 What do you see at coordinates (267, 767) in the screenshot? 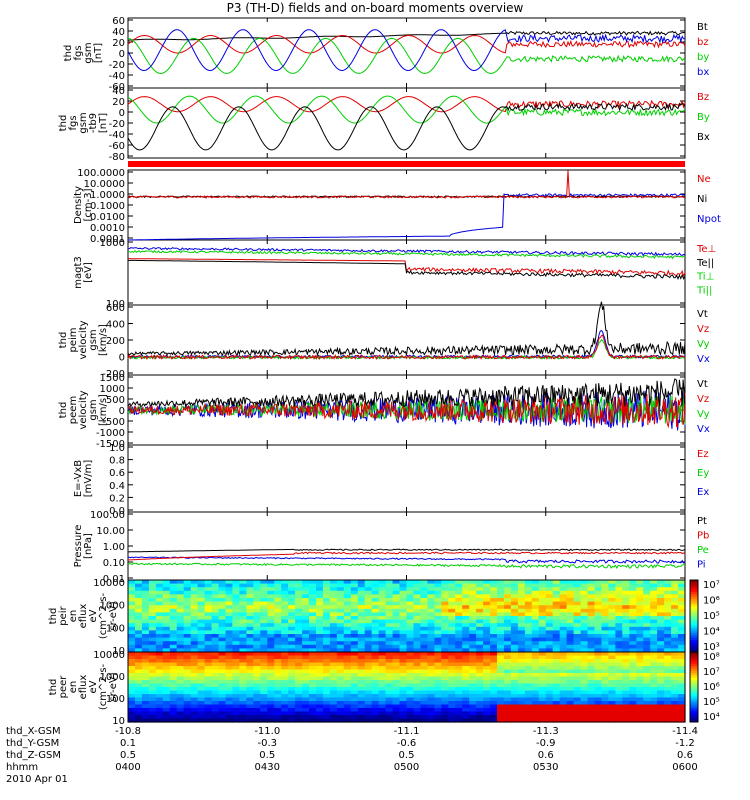
I see `xaxis-value-1-3: 0430` at bounding box center [267, 767].